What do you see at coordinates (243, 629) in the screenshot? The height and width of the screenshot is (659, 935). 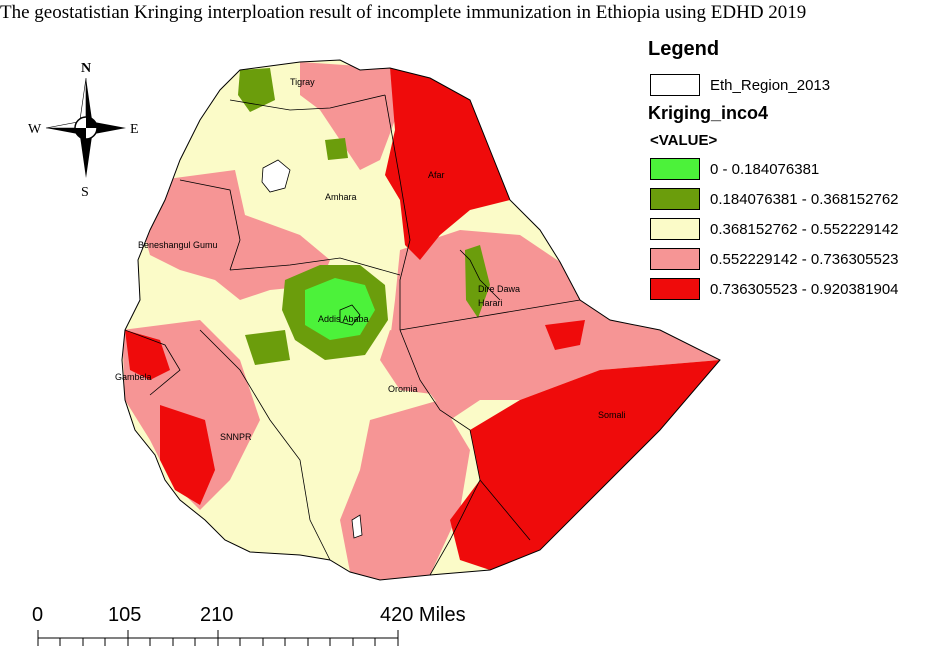 I see `scale-bar-labels: 0 105 210 420 Miles` at bounding box center [243, 629].